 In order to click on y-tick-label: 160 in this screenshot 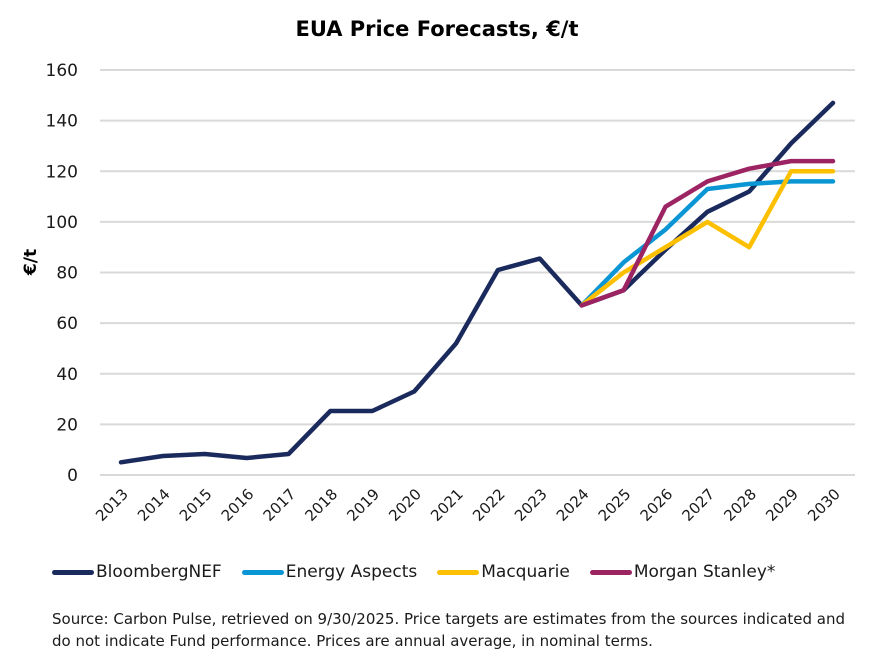, I will do `click(62, 71)`.